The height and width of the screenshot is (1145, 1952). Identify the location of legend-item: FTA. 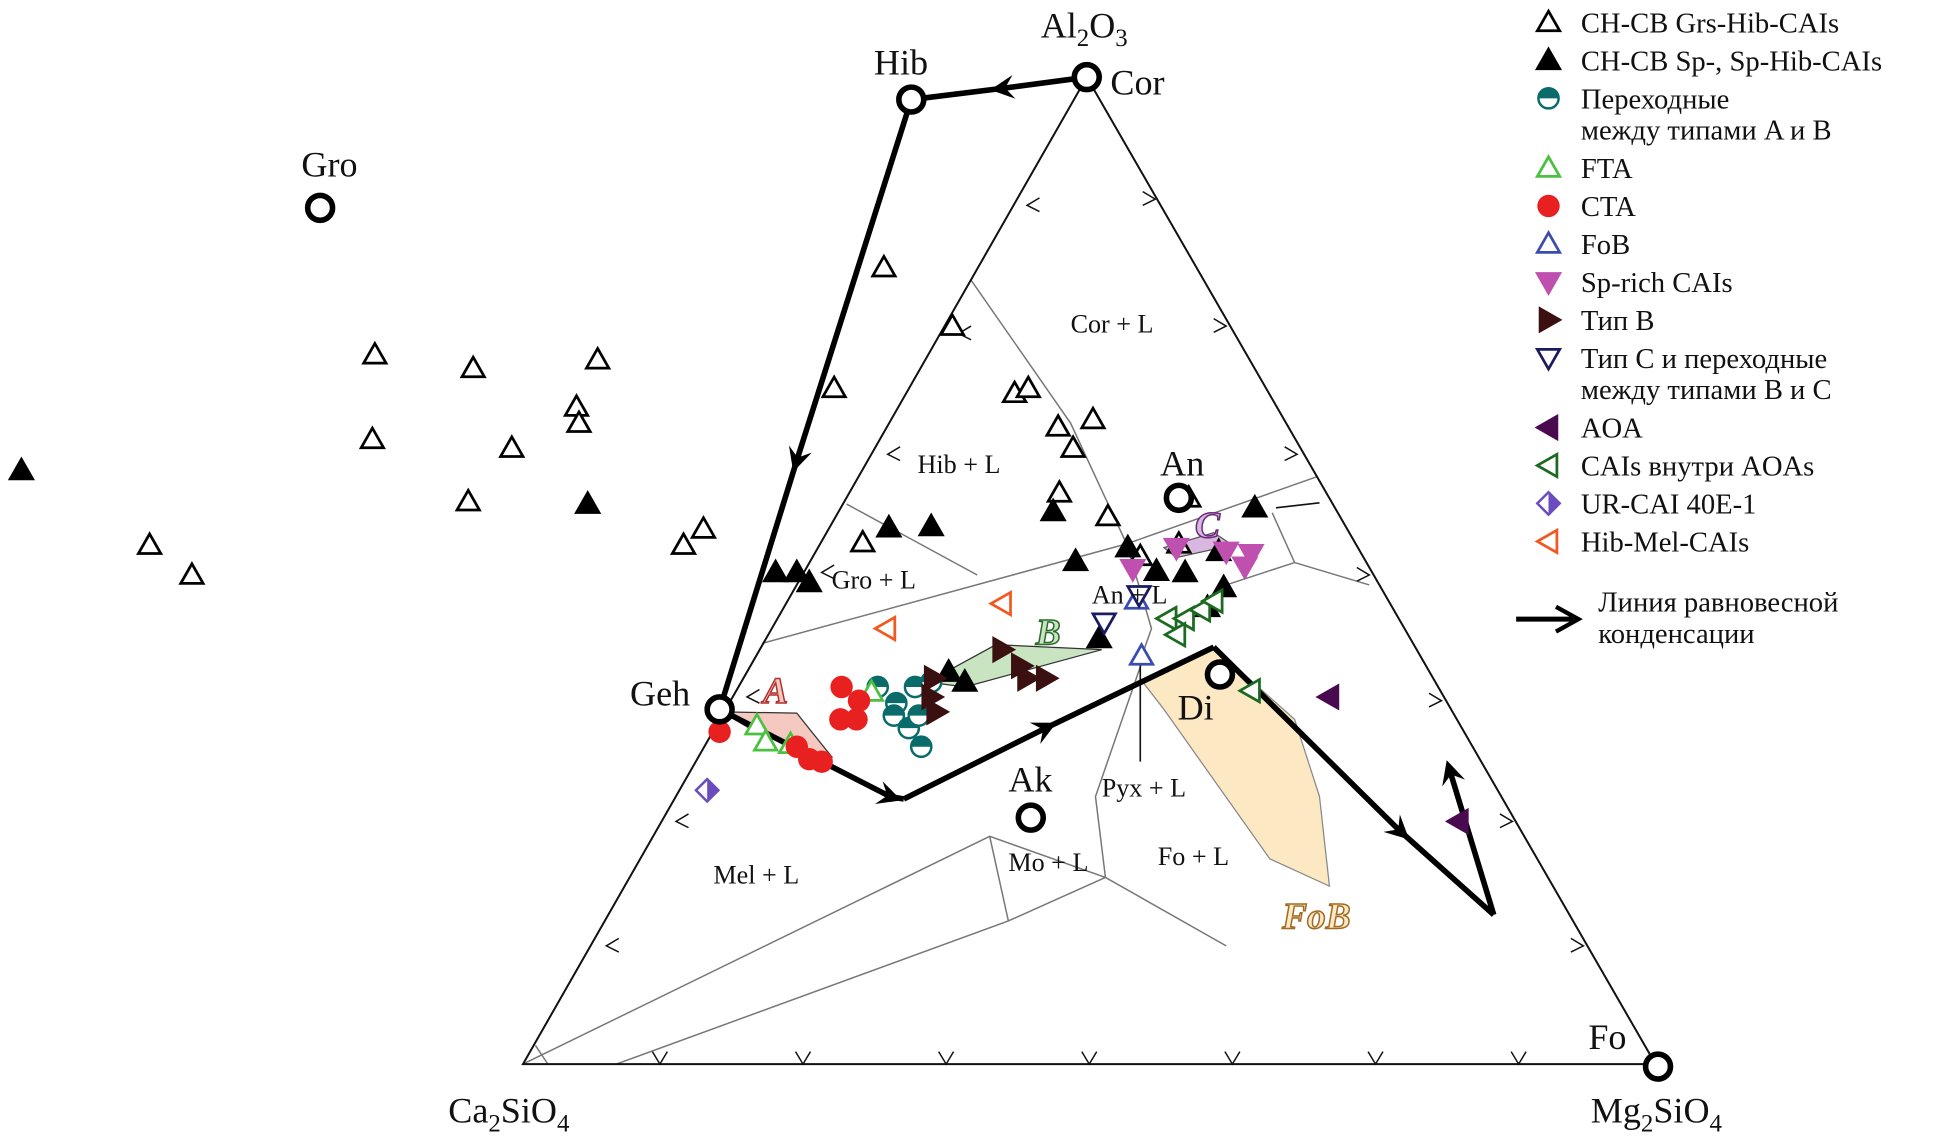
(1583, 169).